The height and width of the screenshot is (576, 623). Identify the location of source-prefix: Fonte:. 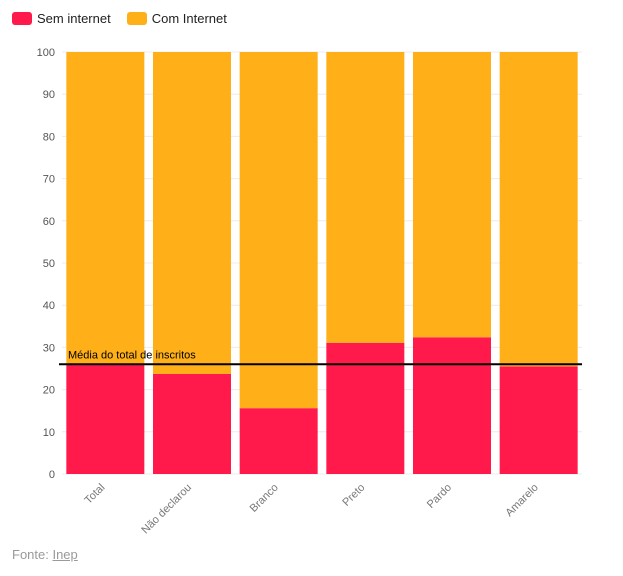
(32, 554).